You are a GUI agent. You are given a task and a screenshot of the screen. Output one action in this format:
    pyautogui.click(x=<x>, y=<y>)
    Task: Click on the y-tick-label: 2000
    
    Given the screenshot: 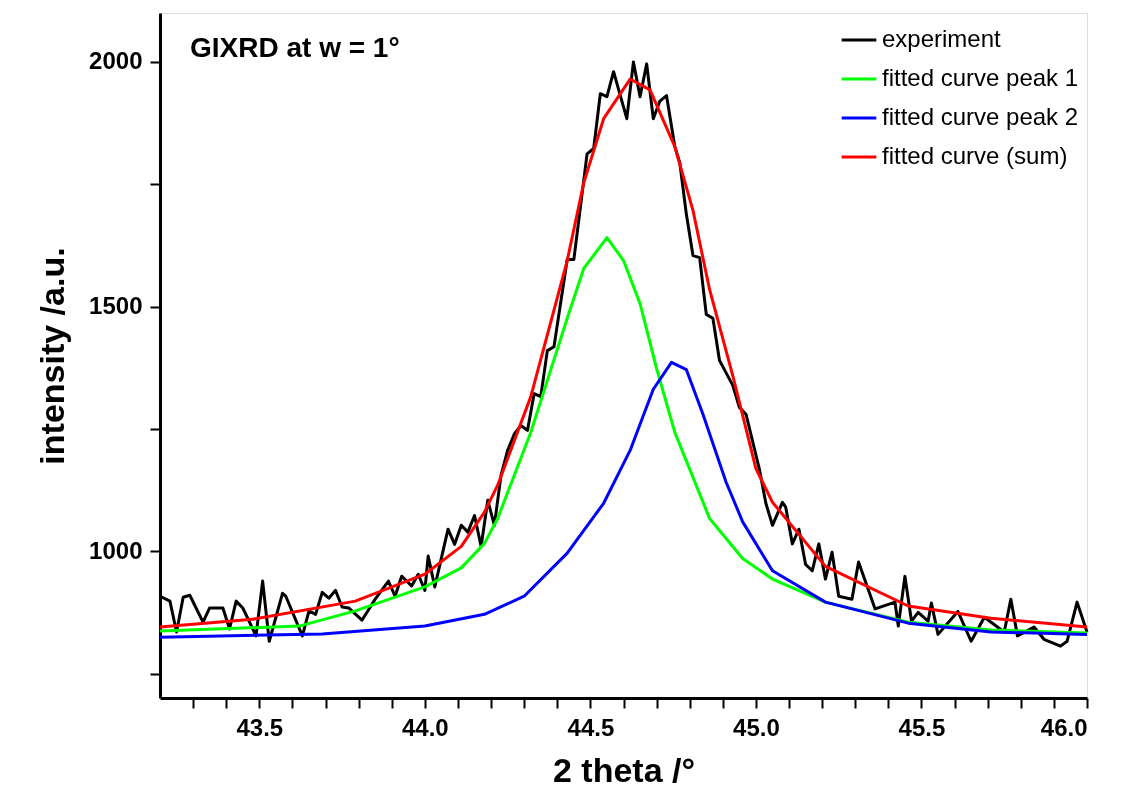 What is the action you would take?
    pyautogui.click(x=116, y=61)
    